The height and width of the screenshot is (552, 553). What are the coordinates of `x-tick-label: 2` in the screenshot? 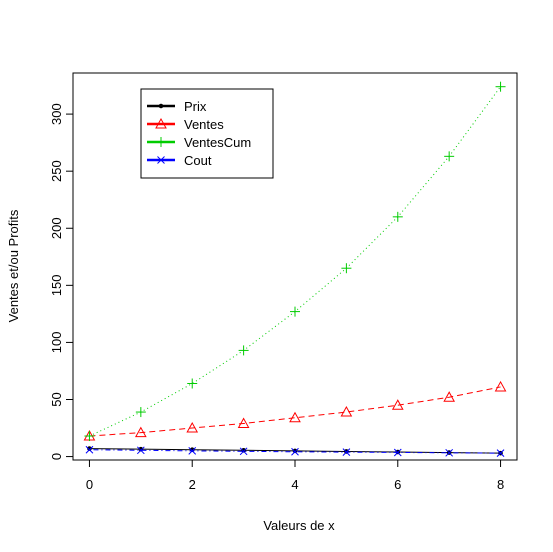 It's located at (192, 484).